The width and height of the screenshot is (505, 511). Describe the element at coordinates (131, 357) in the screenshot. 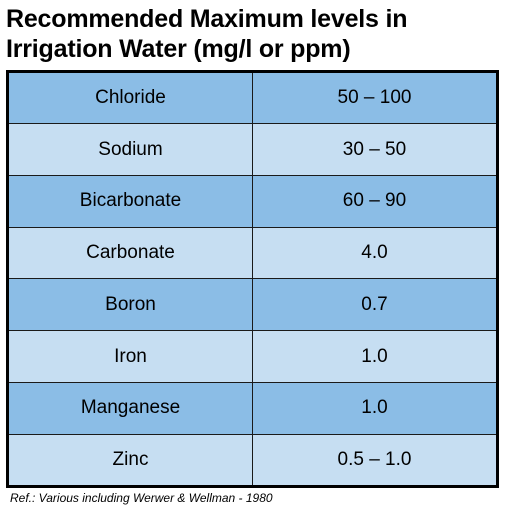

I see `element-cell: Iron` at that location.